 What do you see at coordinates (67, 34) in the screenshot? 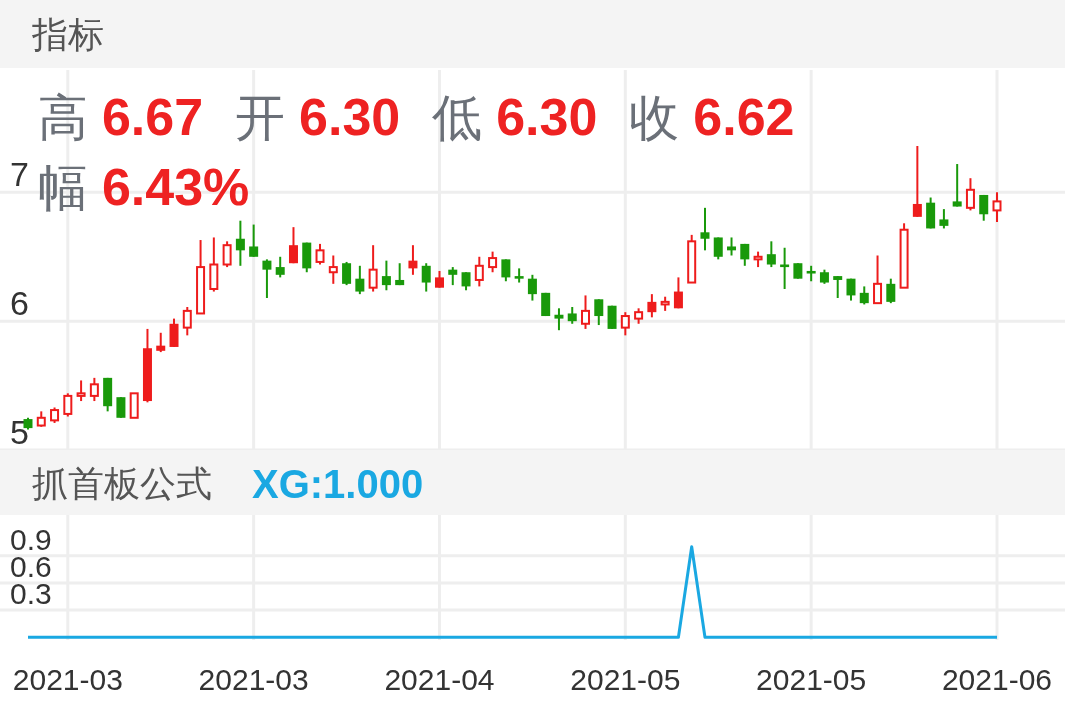
I see `chart-title: 指标` at bounding box center [67, 34].